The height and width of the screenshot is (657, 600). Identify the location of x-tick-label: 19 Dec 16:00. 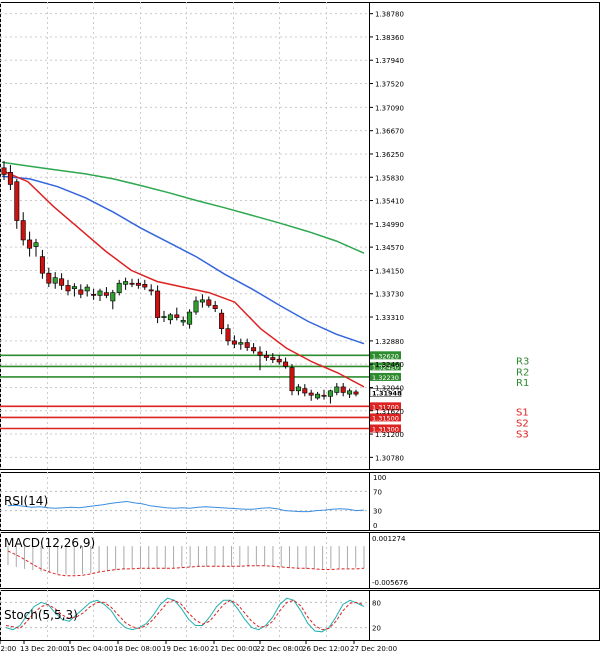
(185, 649).